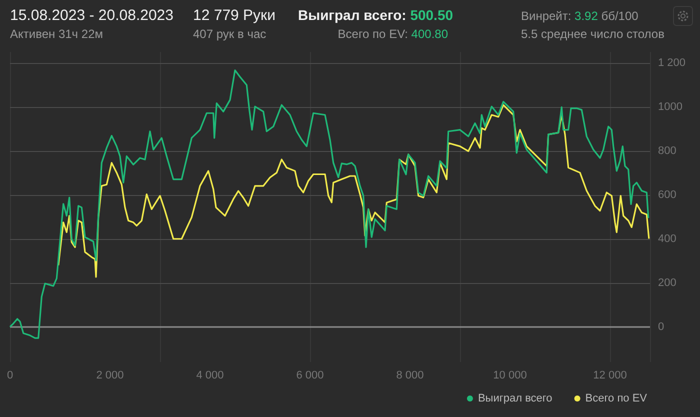  I want to click on x-tick-label: 8 000, so click(410, 376).